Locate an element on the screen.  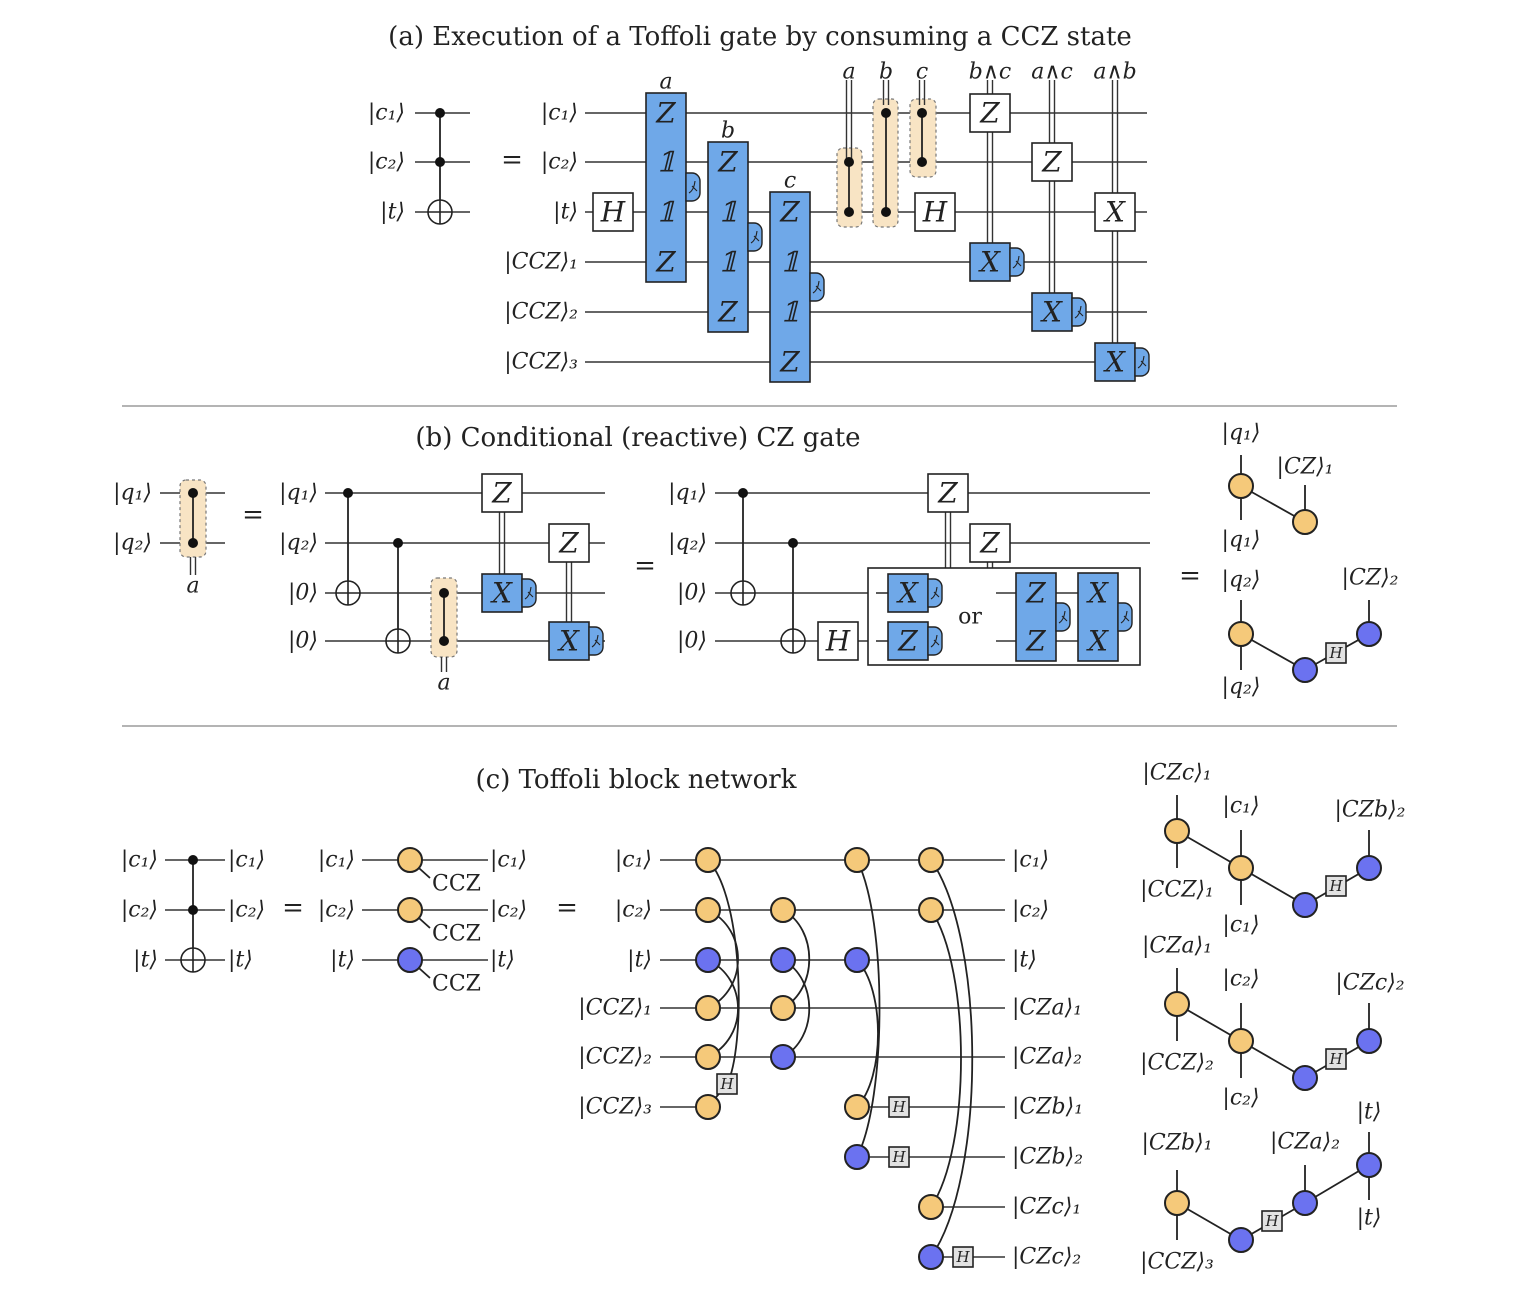
label: |CZc⟩₂ is located at coordinates (1046, 1257).